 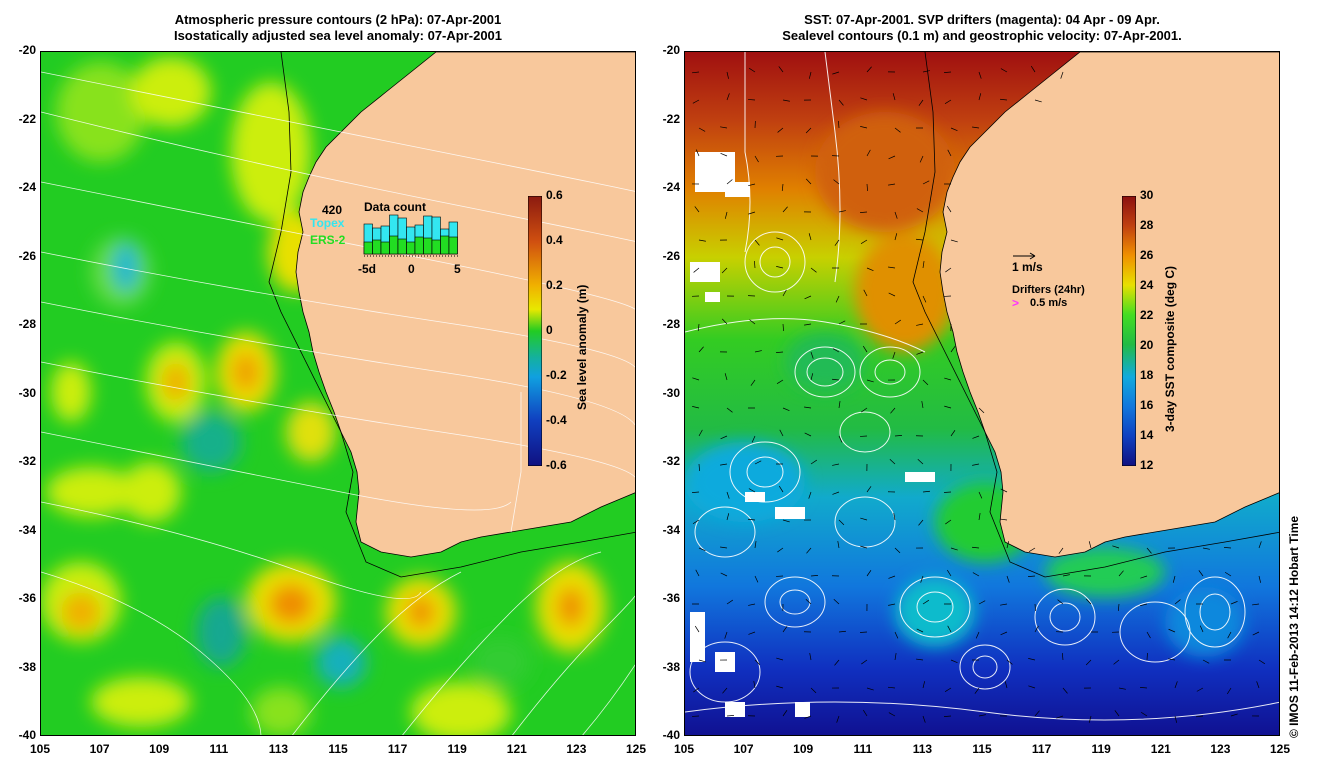 What do you see at coordinates (1220, 749) in the screenshot?
I see `right-xtick-9: 123` at bounding box center [1220, 749].